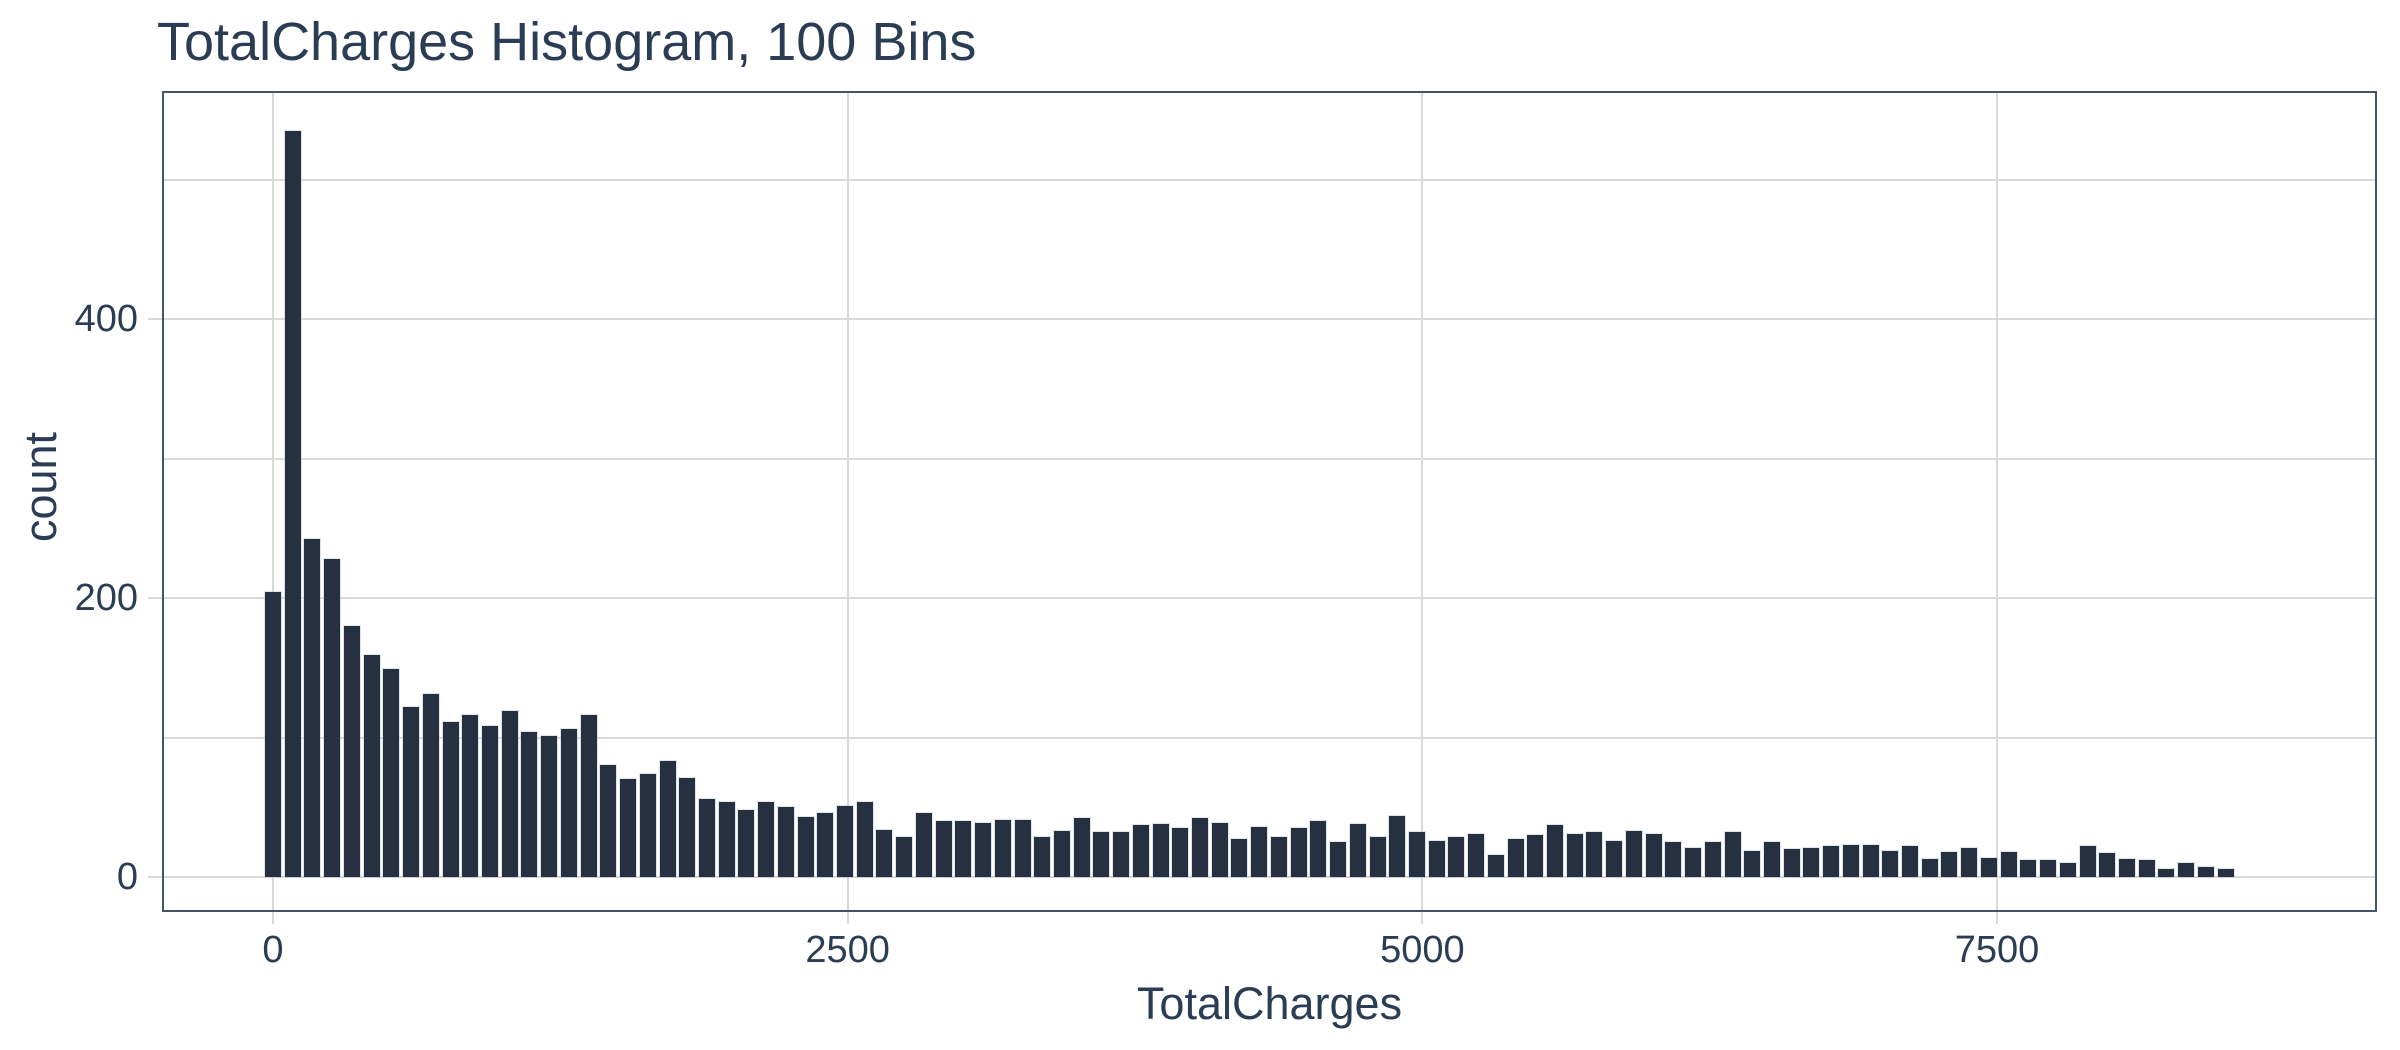  Describe the element at coordinates (106, 319) in the screenshot. I see `y-tick-label: 400` at that location.